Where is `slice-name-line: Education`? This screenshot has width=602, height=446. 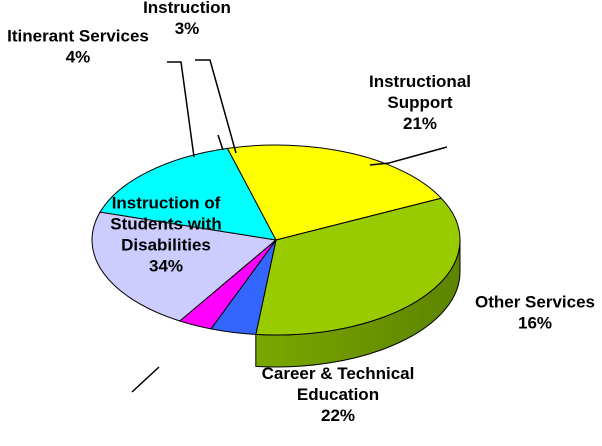
slice-name-line: Education is located at coordinates (338, 394).